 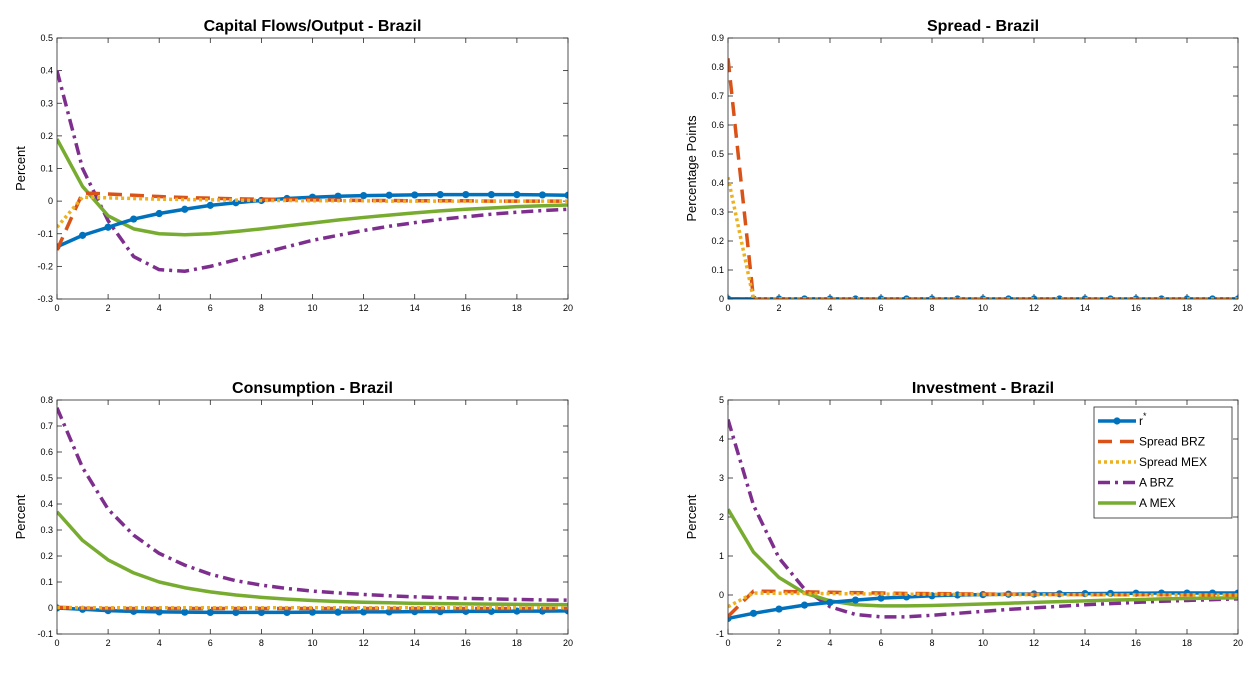 I want to click on legend-label-text: A BRZ, so click(x=1156, y=483).